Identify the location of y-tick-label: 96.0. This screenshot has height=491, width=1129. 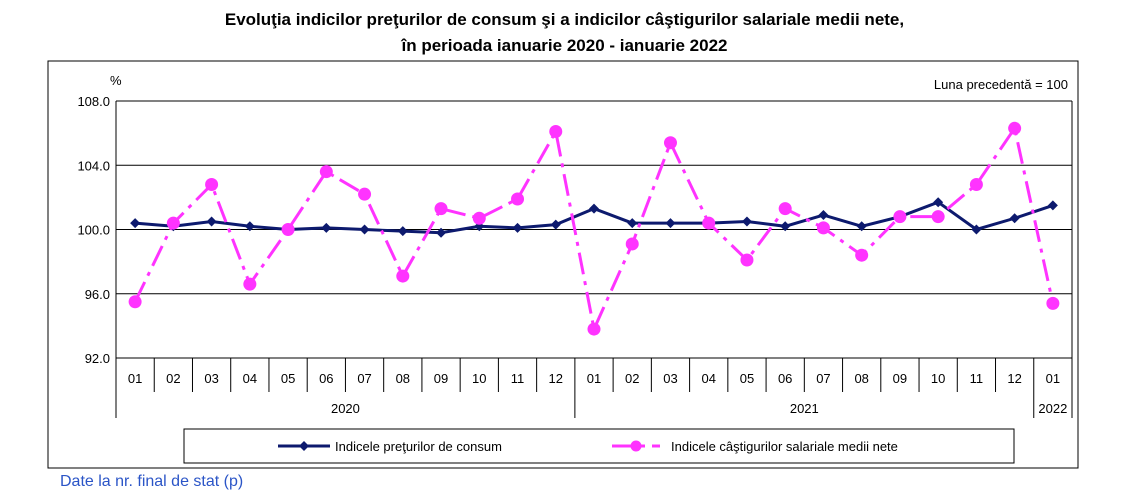
(97, 294).